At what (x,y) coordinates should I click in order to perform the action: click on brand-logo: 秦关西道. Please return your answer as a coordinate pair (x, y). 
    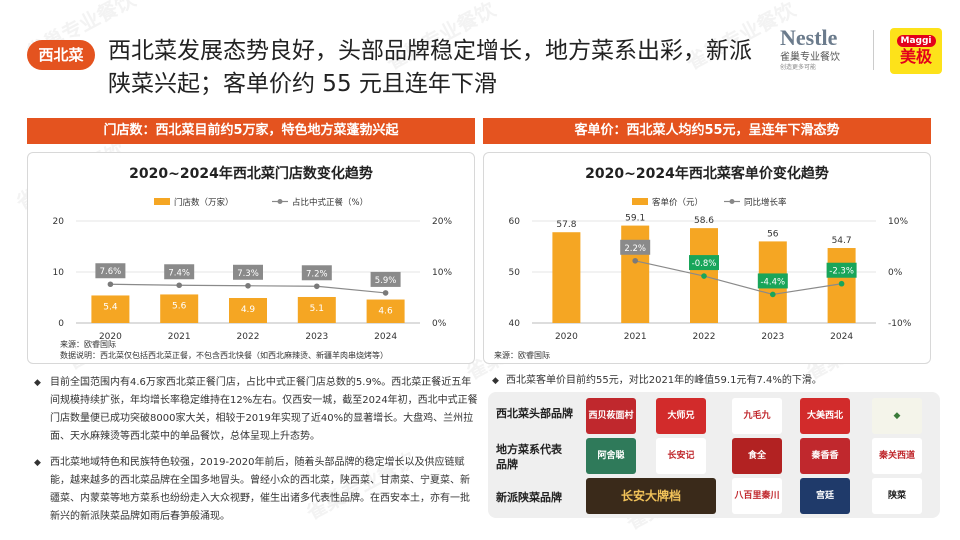
    Looking at the image, I should click on (897, 456).